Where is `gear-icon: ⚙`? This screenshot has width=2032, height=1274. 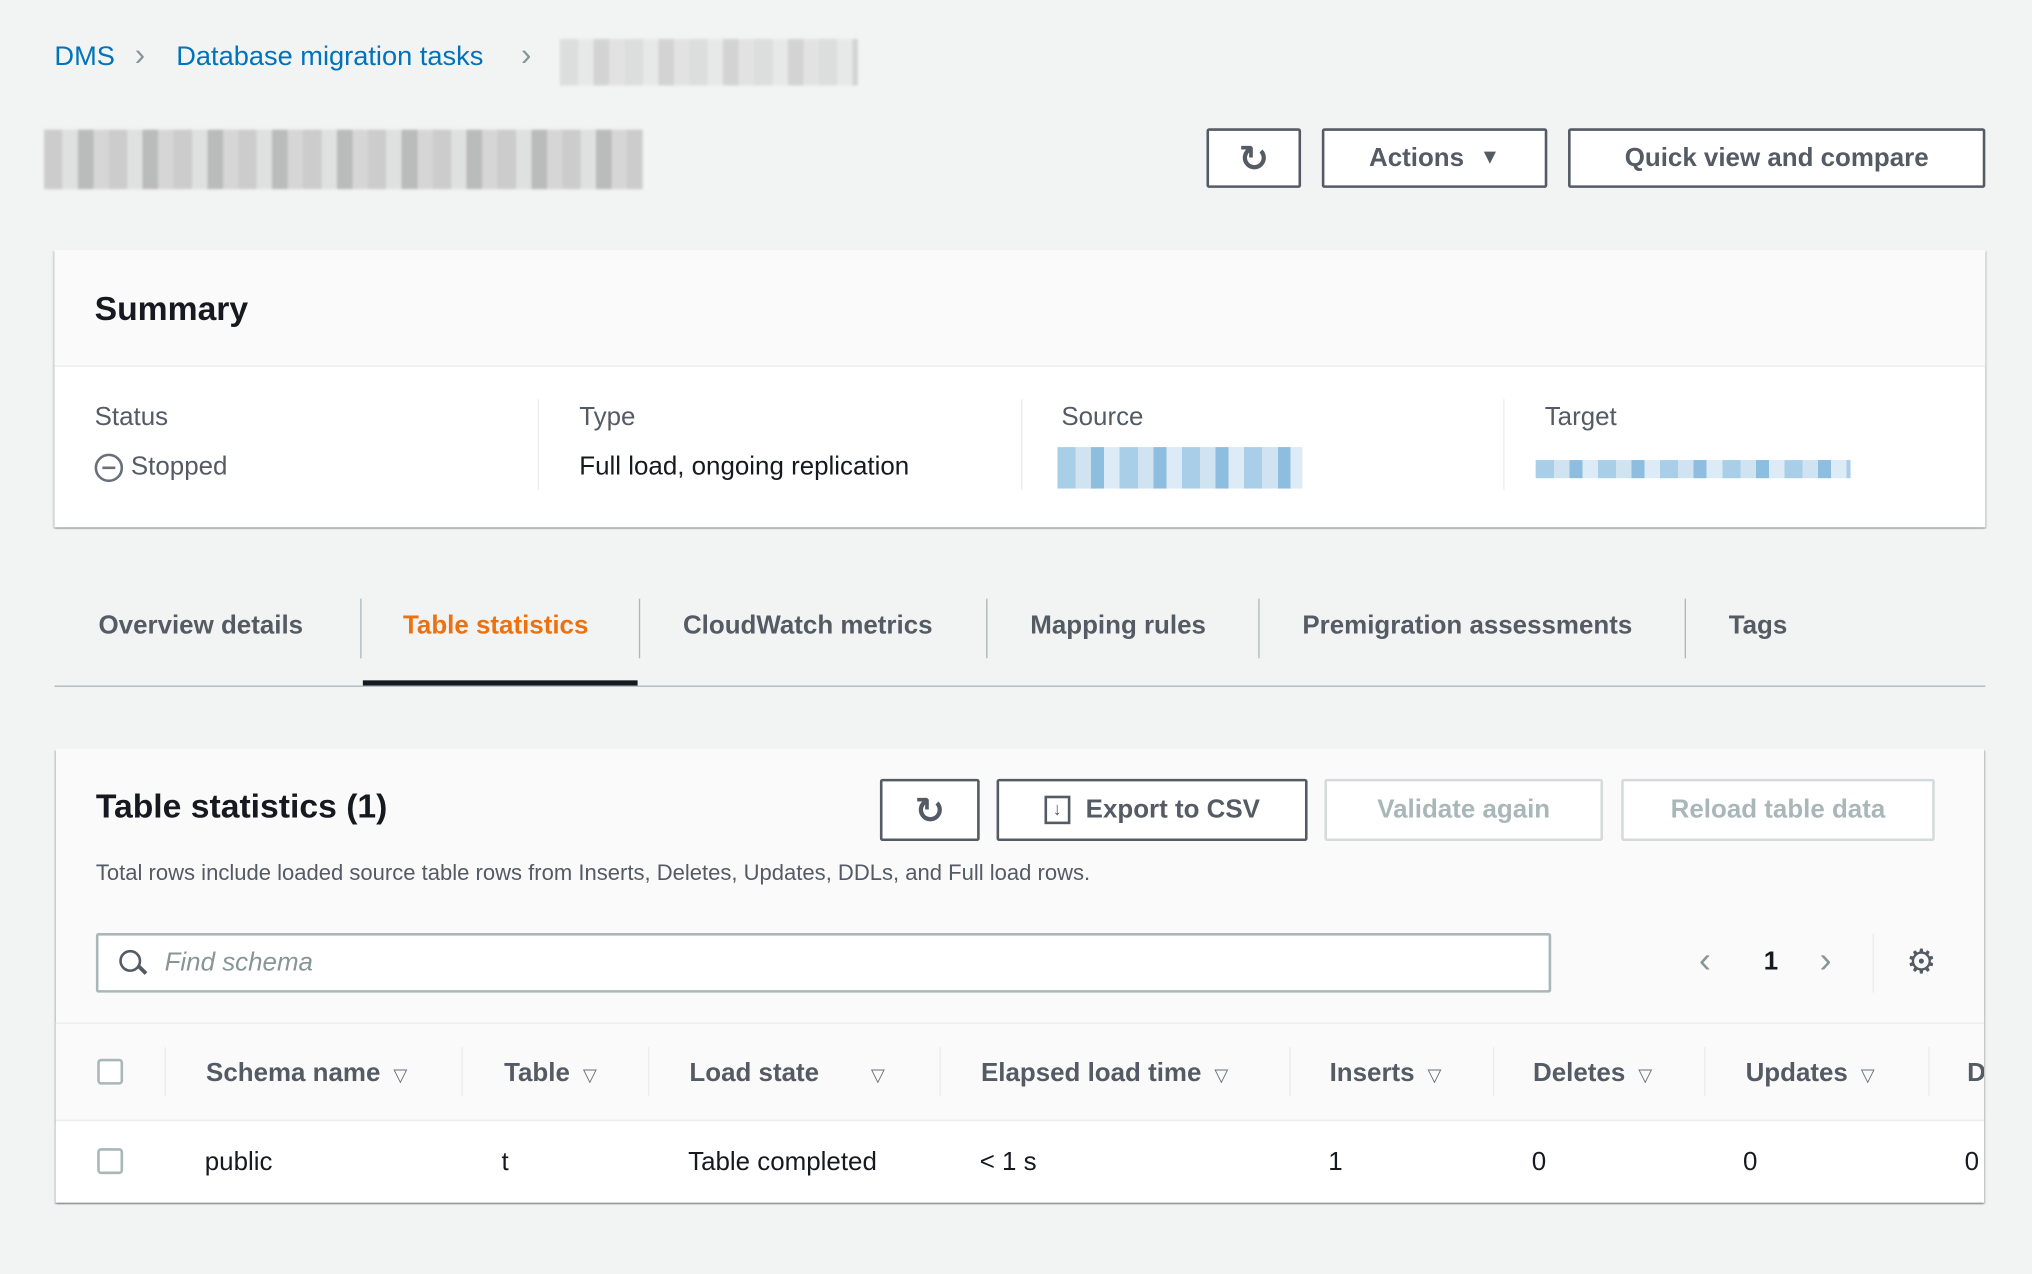 gear-icon: ⚙ is located at coordinates (1921, 961).